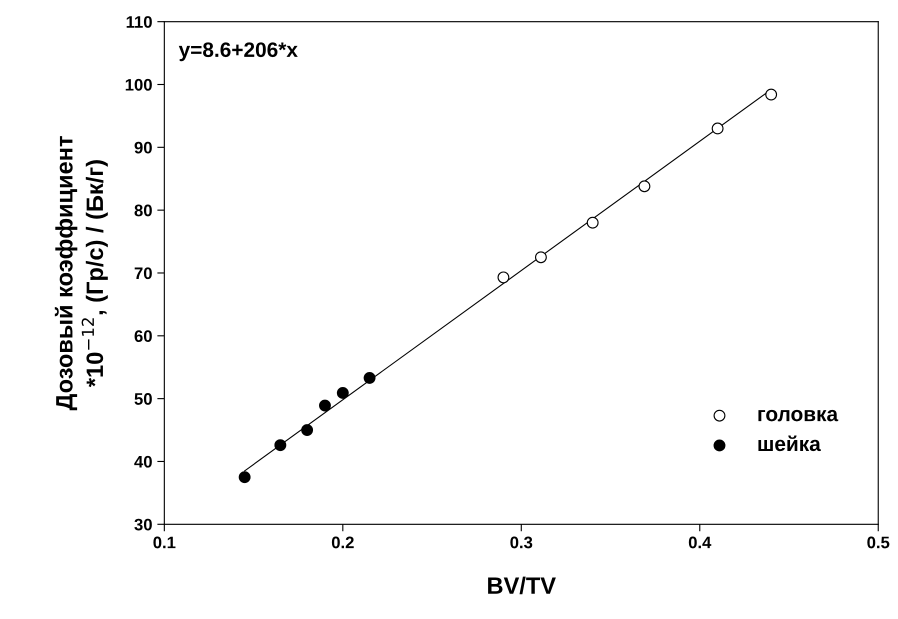 The width and height of the screenshot is (898, 619). What do you see at coordinates (522, 585) in the screenshot?
I see `x-axis-title: BV/TV` at bounding box center [522, 585].